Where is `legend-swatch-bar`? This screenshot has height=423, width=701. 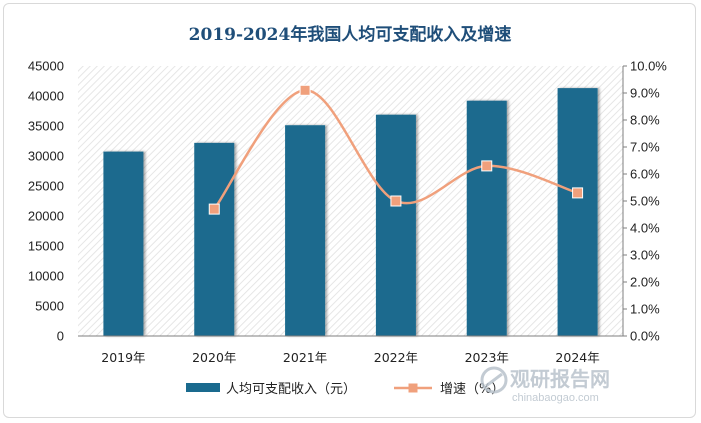
legend-swatch-bar is located at coordinates (203, 387).